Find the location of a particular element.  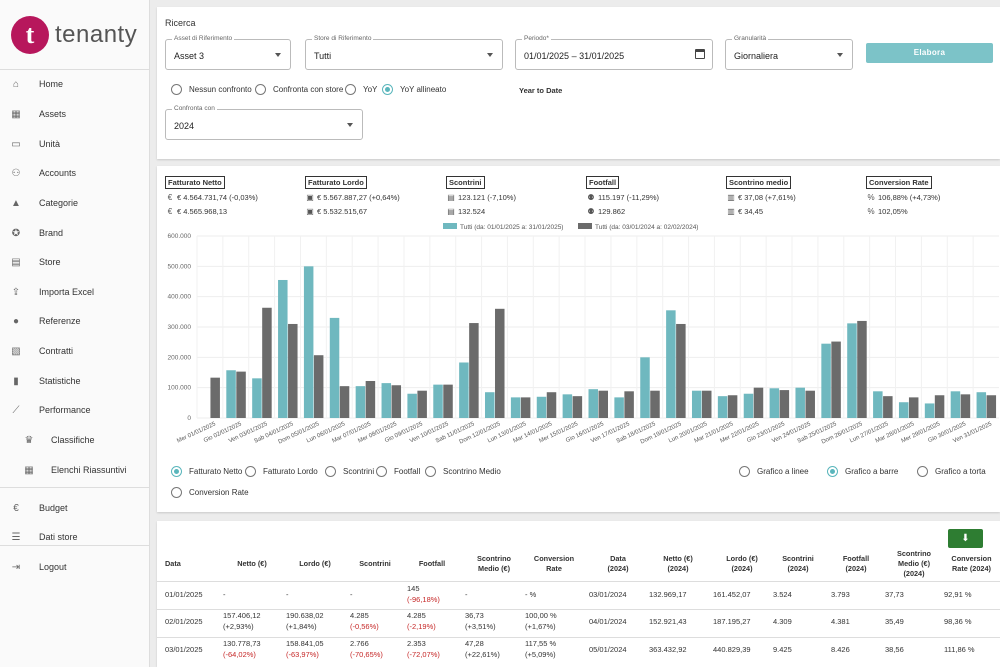

compare-option-yoy-allineato: YoY allineato is located at coordinates (414, 89).